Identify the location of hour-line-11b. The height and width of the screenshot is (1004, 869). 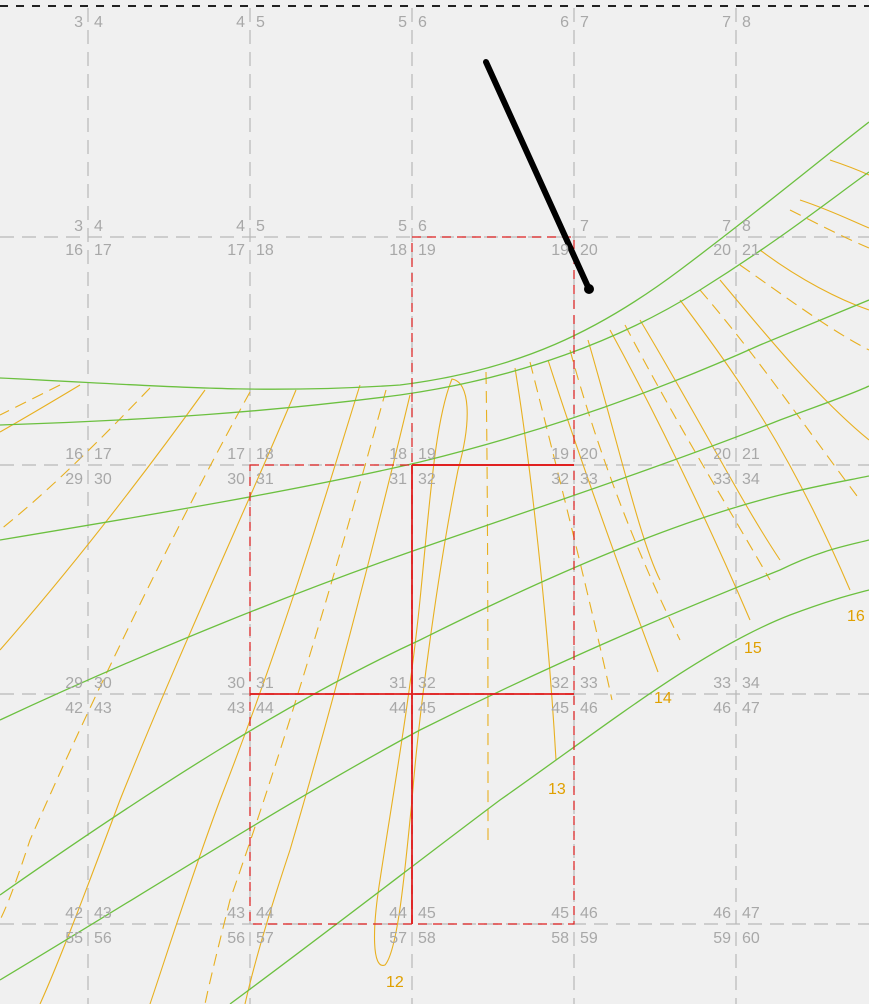
(327, 699).